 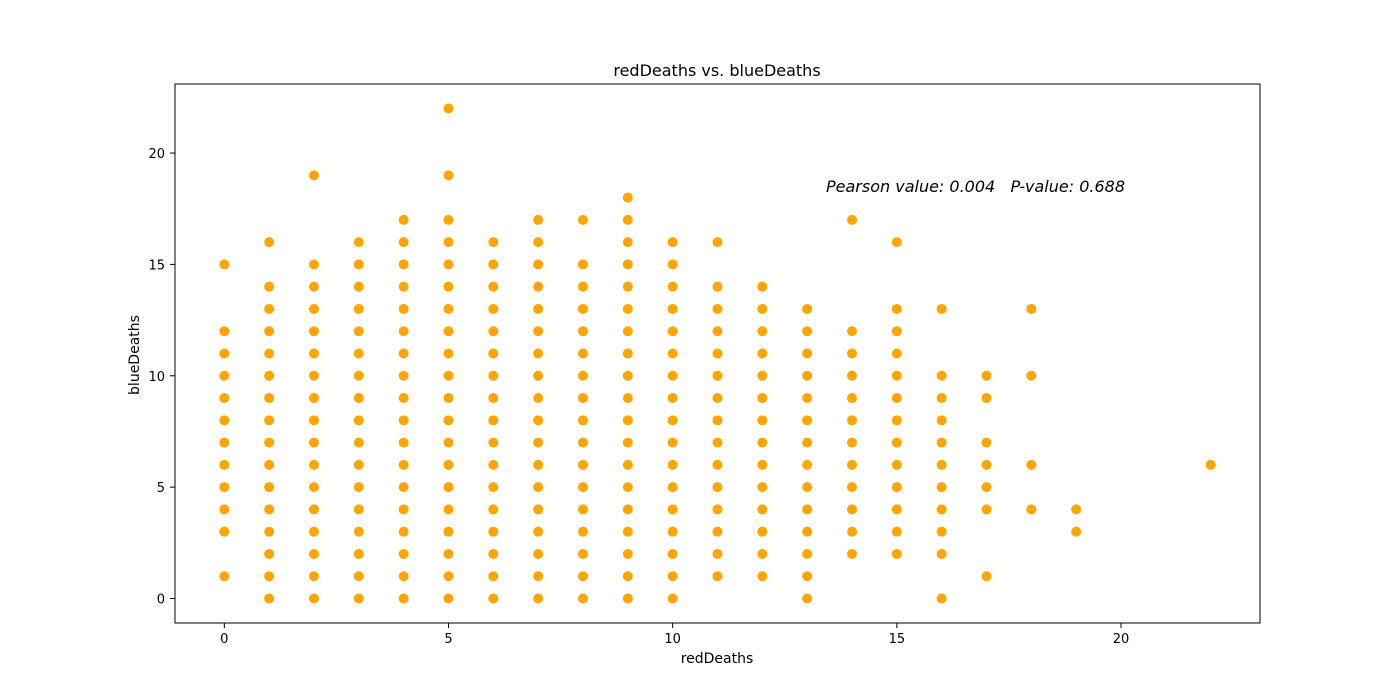 What do you see at coordinates (135, 355) in the screenshot?
I see `y-axis-label: blueDeaths` at bounding box center [135, 355].